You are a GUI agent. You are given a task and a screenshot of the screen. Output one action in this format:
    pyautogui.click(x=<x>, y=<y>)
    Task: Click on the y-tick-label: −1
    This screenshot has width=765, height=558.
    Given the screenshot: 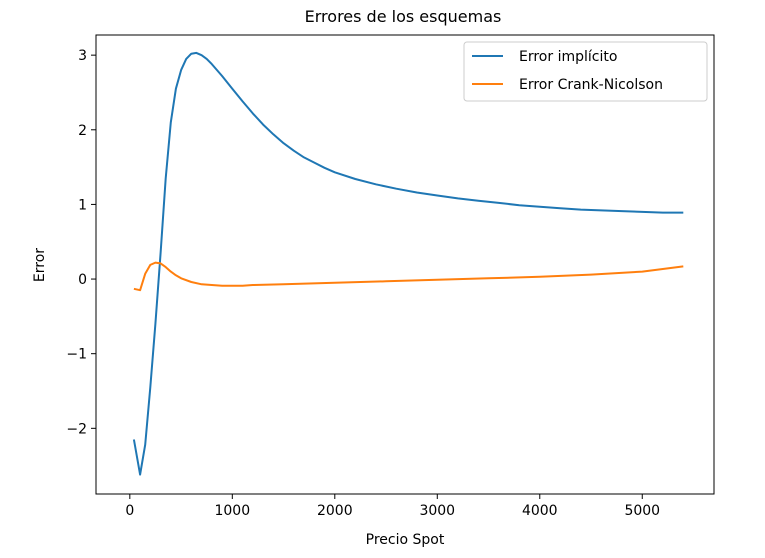 What is the action you would take?
    pyautogui.click(x=76, y=355)
    